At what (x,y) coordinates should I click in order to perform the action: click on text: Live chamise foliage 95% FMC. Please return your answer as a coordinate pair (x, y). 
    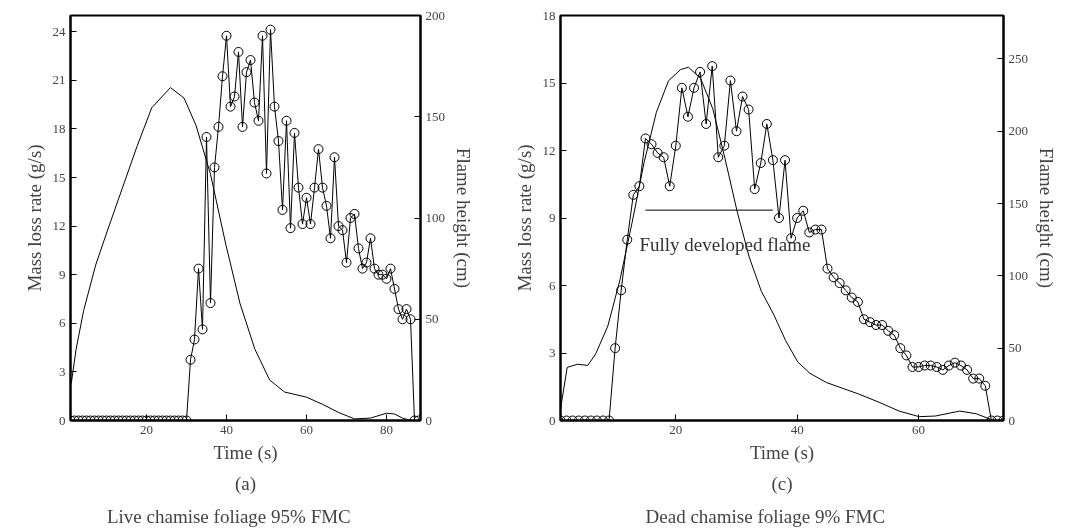
    Looking at the image, I should click on (228, 516).